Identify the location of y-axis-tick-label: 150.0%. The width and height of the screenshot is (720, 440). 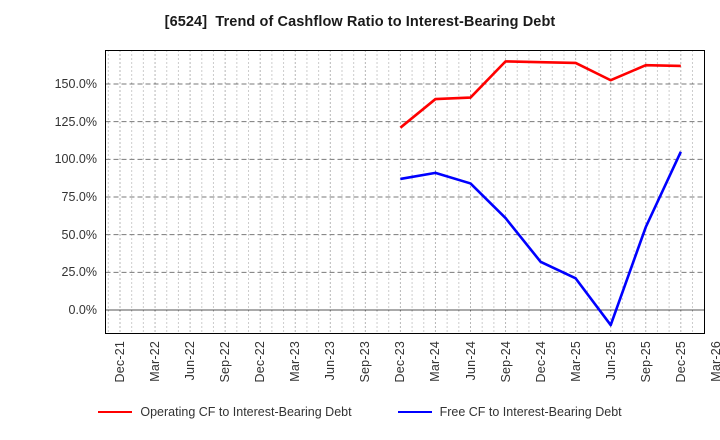
(75, 84).